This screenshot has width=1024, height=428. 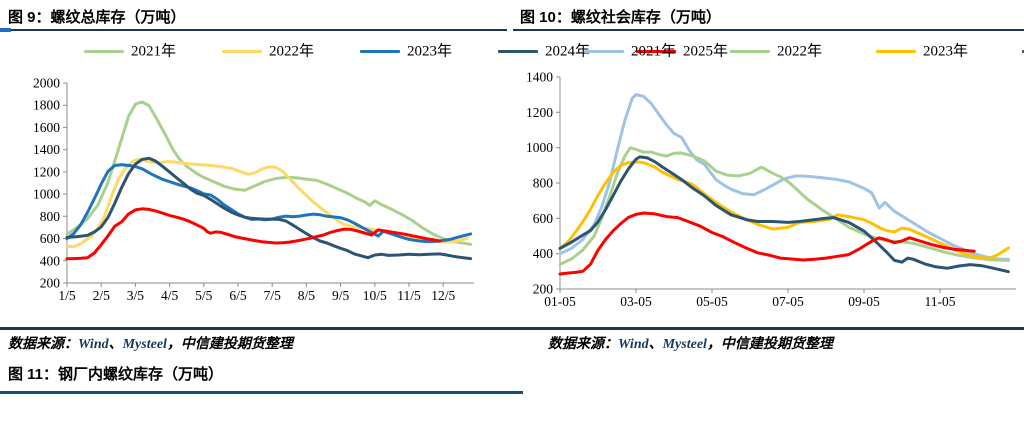 What do you see at coordinates (5, 30) in the screenshot?
I see `title-rule-accent` at bounding box center [5, 30].